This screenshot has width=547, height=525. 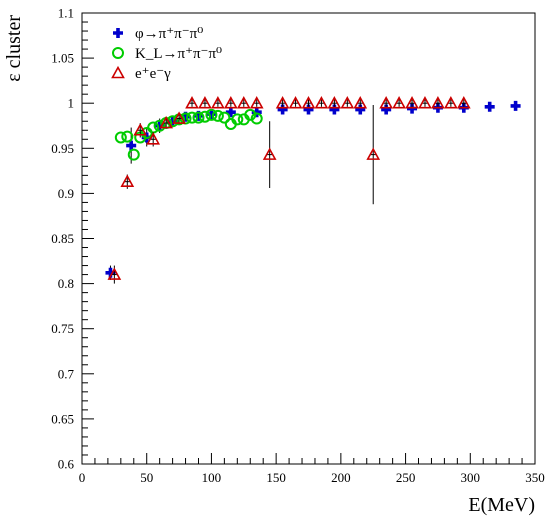 What do you see at coordinates (66, 193) in the screenshot?
I see `y-tick-label: 0.9` at bounding box center [66, 193].